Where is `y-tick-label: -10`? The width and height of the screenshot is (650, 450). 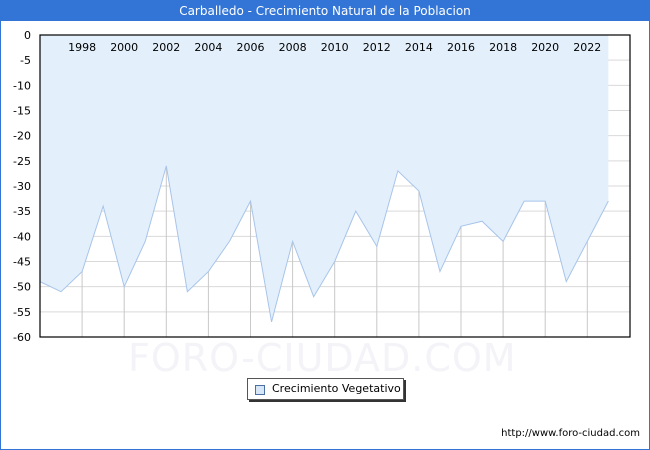
y-tick-label: -10 is located at coordinates (22, 85).